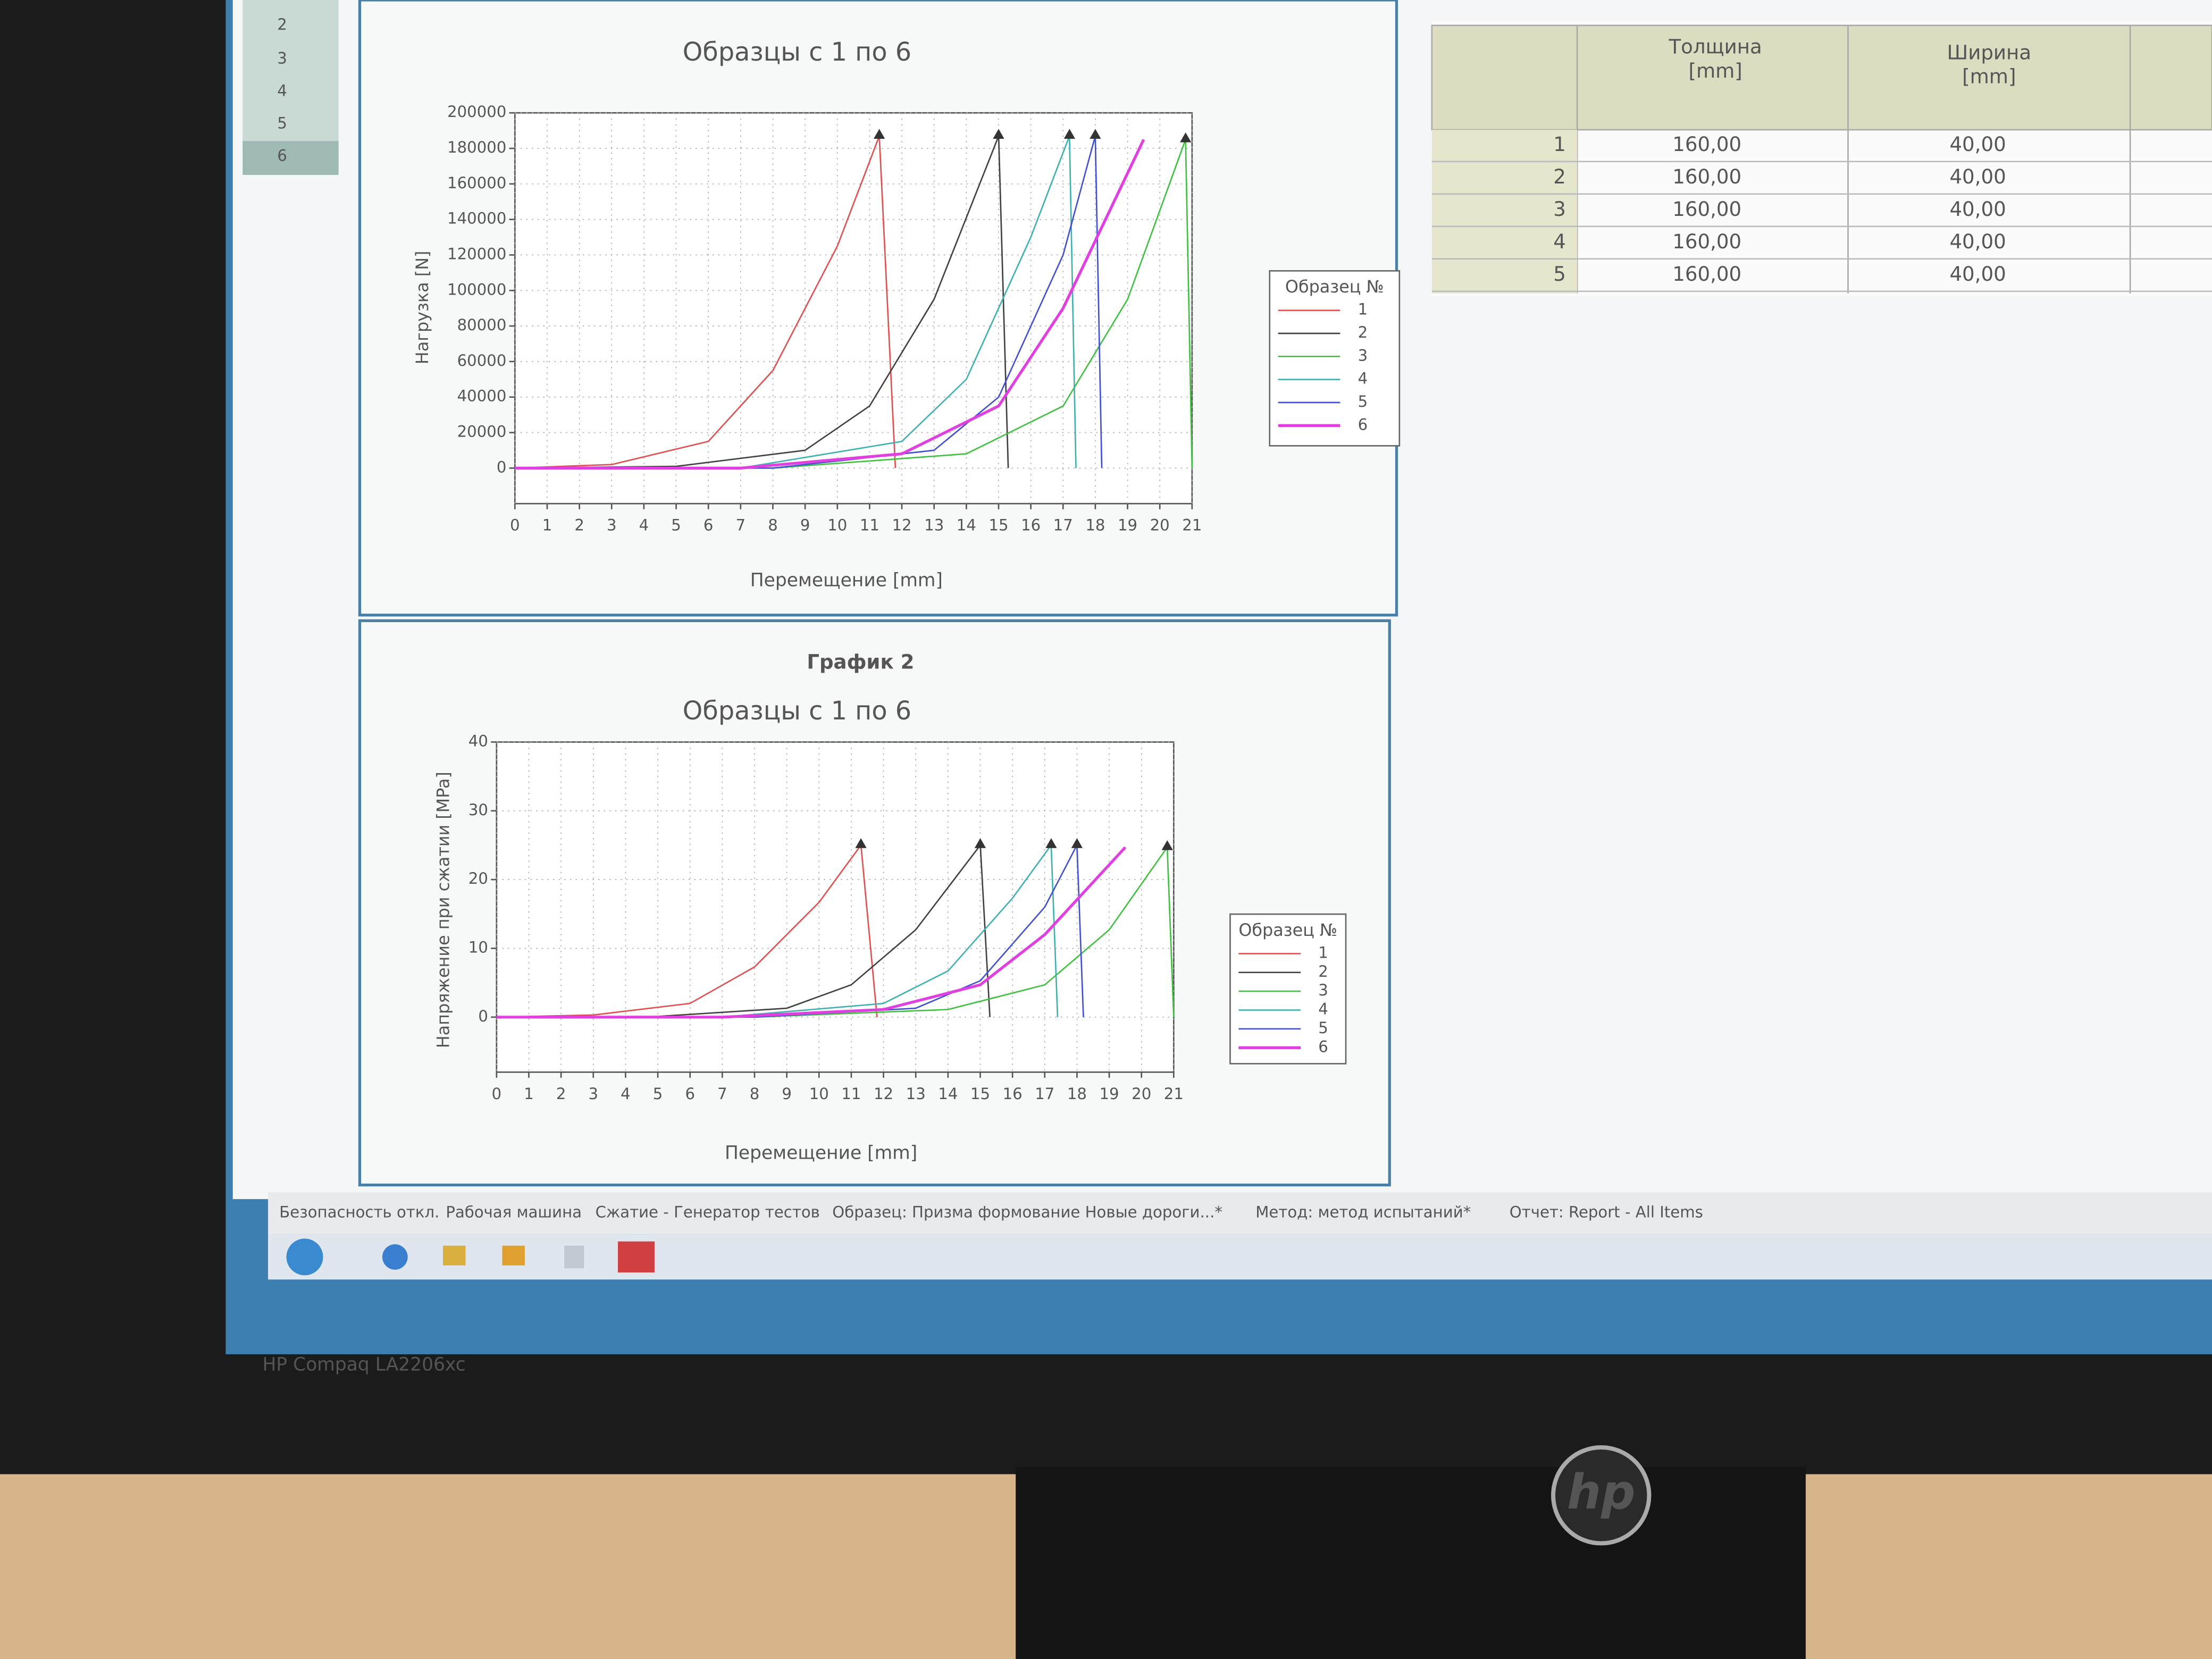 Image resolution: width=2212 pixels, height=1659 pixels. What do you see at coordinates (851, 1094) in the screenshot?
I see `x-tick-label: 11` at bounding box center [851, 1094].